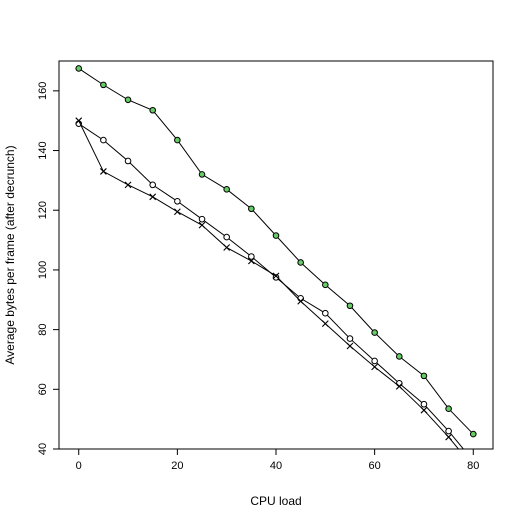 The height and width of the screenshot is (525, 525). Describe the element at coordinates (43, 91) in the screenshot. I see `y-tick-label: 160` at that location.